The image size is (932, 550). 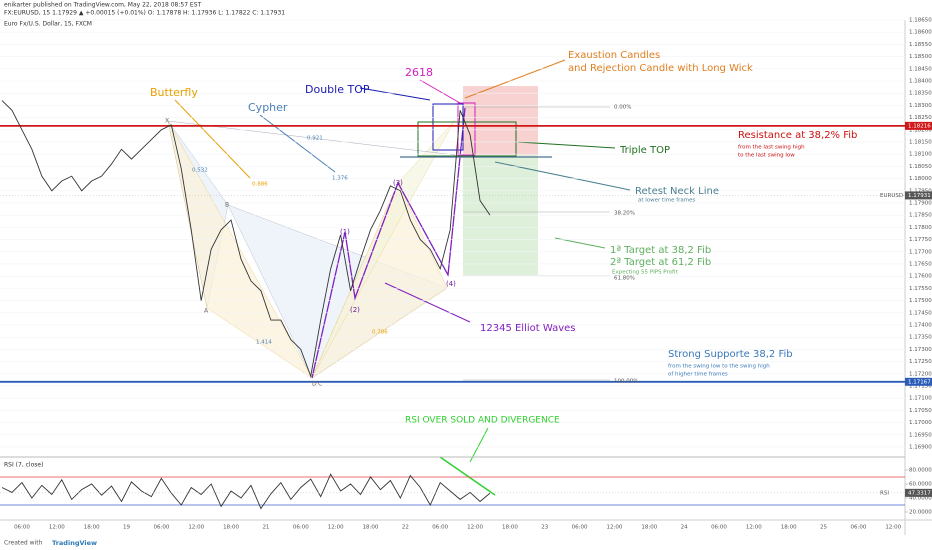 What do you see at coordinates (667, 201) in the screenshot?
I see `annotation: at lower time frames` at bounding box center [667, 201].